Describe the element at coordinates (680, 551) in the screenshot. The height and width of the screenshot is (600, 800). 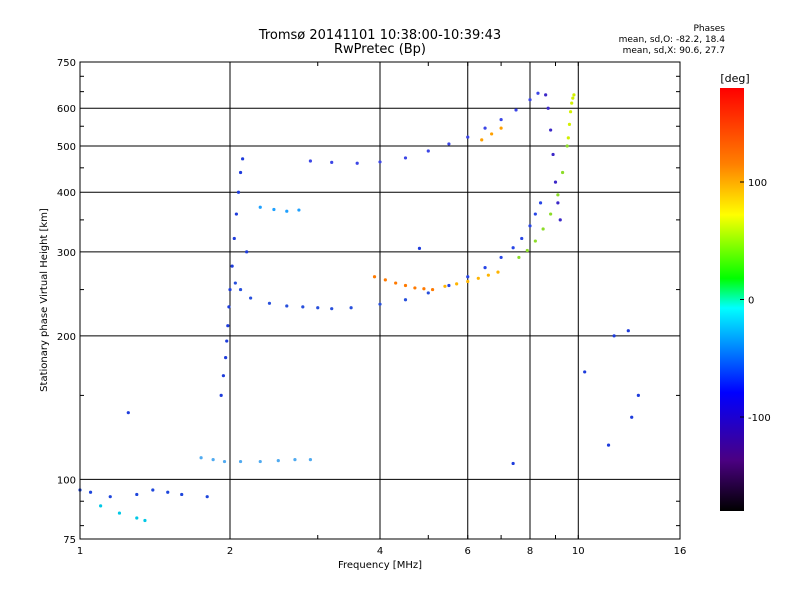
I see `x-tick-label: 16` at that location.